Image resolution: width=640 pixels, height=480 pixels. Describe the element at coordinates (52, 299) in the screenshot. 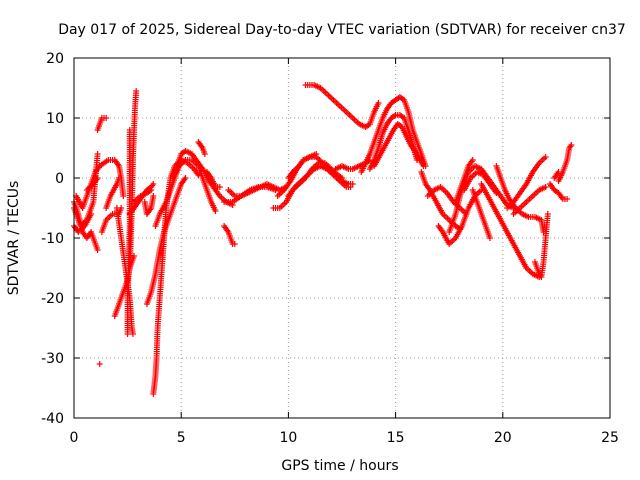

I see `y-tick-label: -20` at that location.